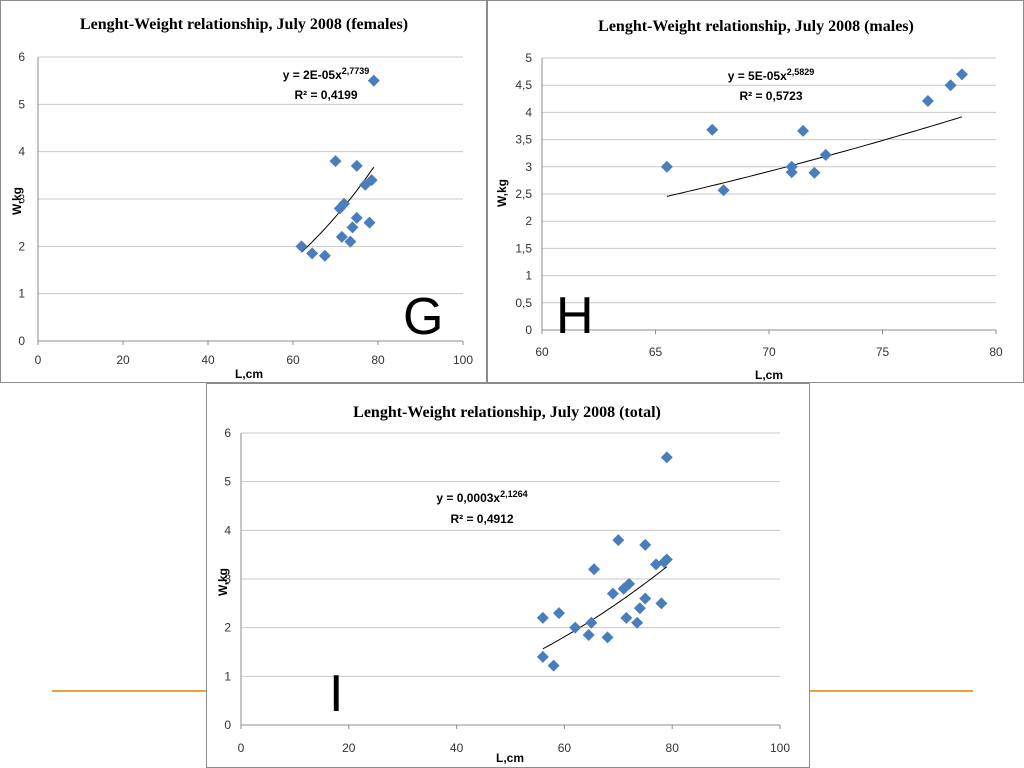  What do you see at coordinates (481, 519) in the screenshot?
I see `r-squared-label: R² = 0,4912` at bounding box center [481, 519].